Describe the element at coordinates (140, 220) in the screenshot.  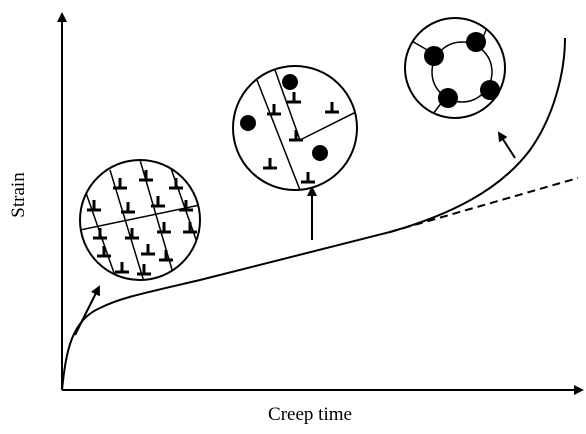
I see `inset-primary` at that location.